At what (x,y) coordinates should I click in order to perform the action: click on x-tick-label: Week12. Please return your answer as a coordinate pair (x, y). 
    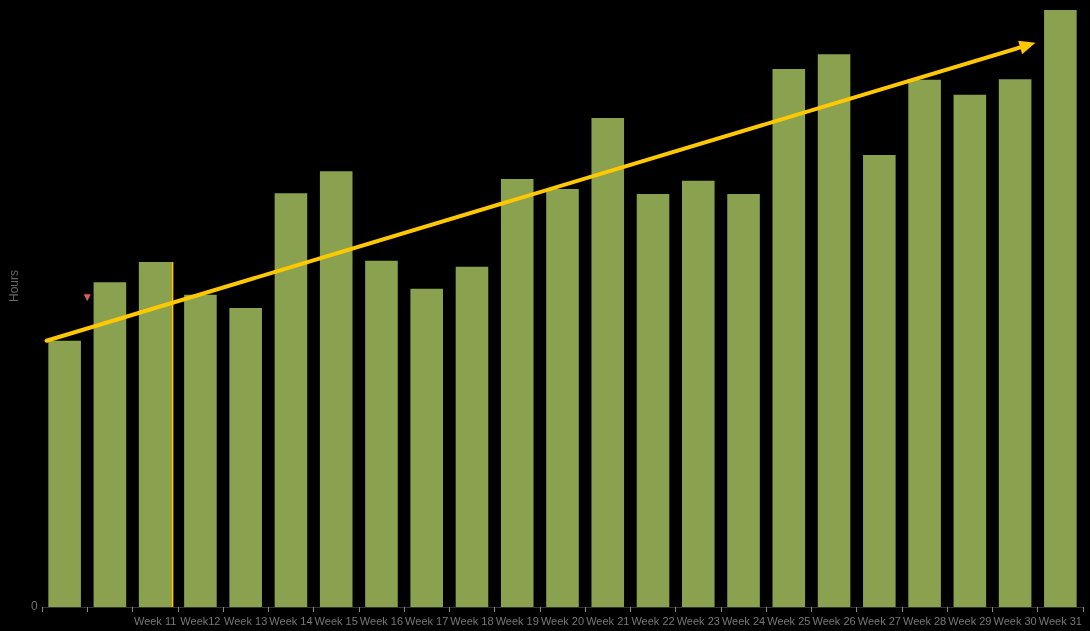
    Looking at the image, I should click on (200, 620).